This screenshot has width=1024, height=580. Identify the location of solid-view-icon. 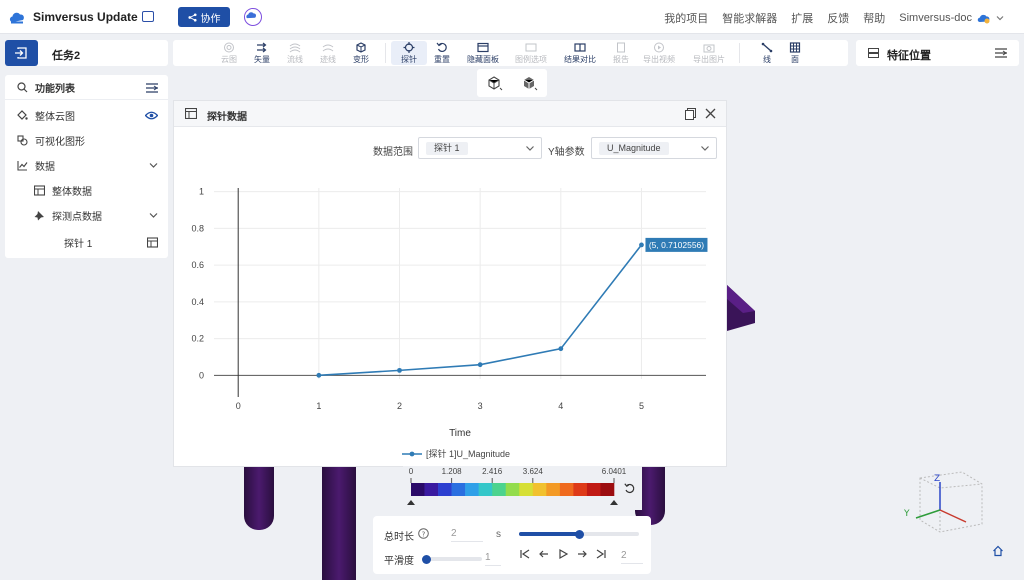
(530, 83).